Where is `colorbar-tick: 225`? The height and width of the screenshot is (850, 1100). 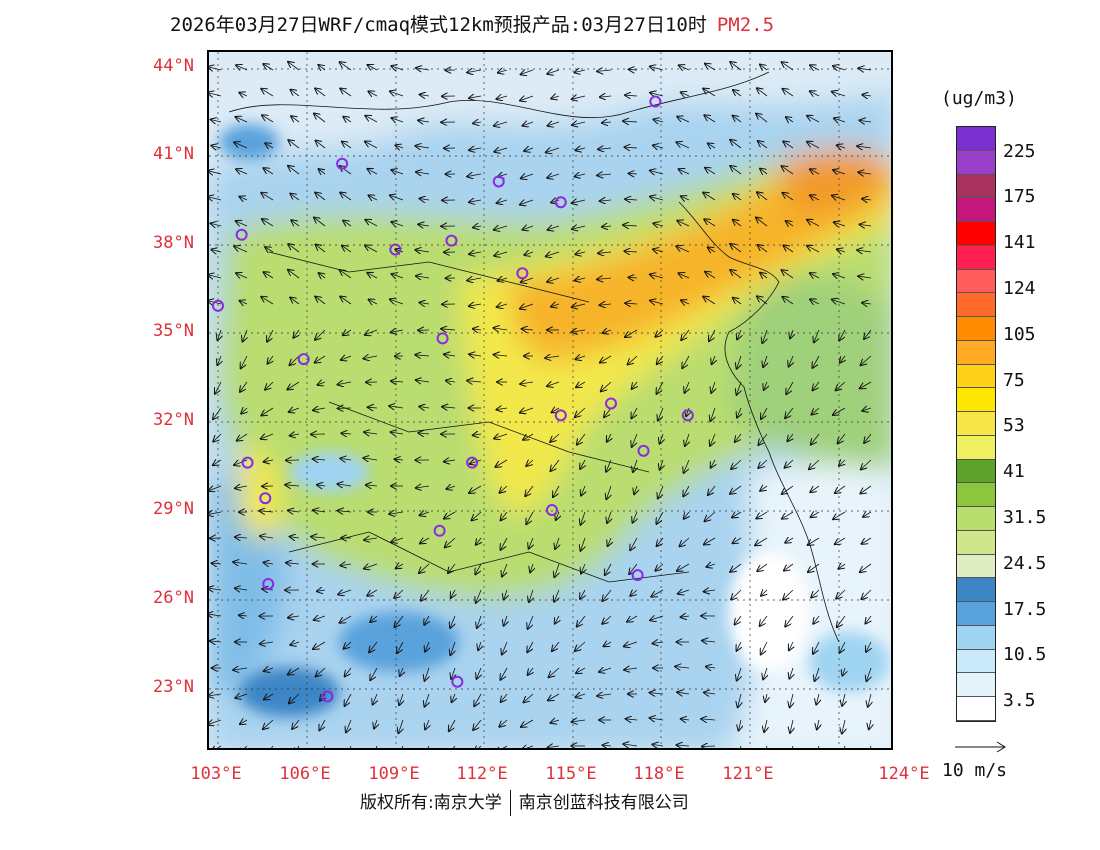 colorbar-tick: 225 is located at coordinates (1019, 151).